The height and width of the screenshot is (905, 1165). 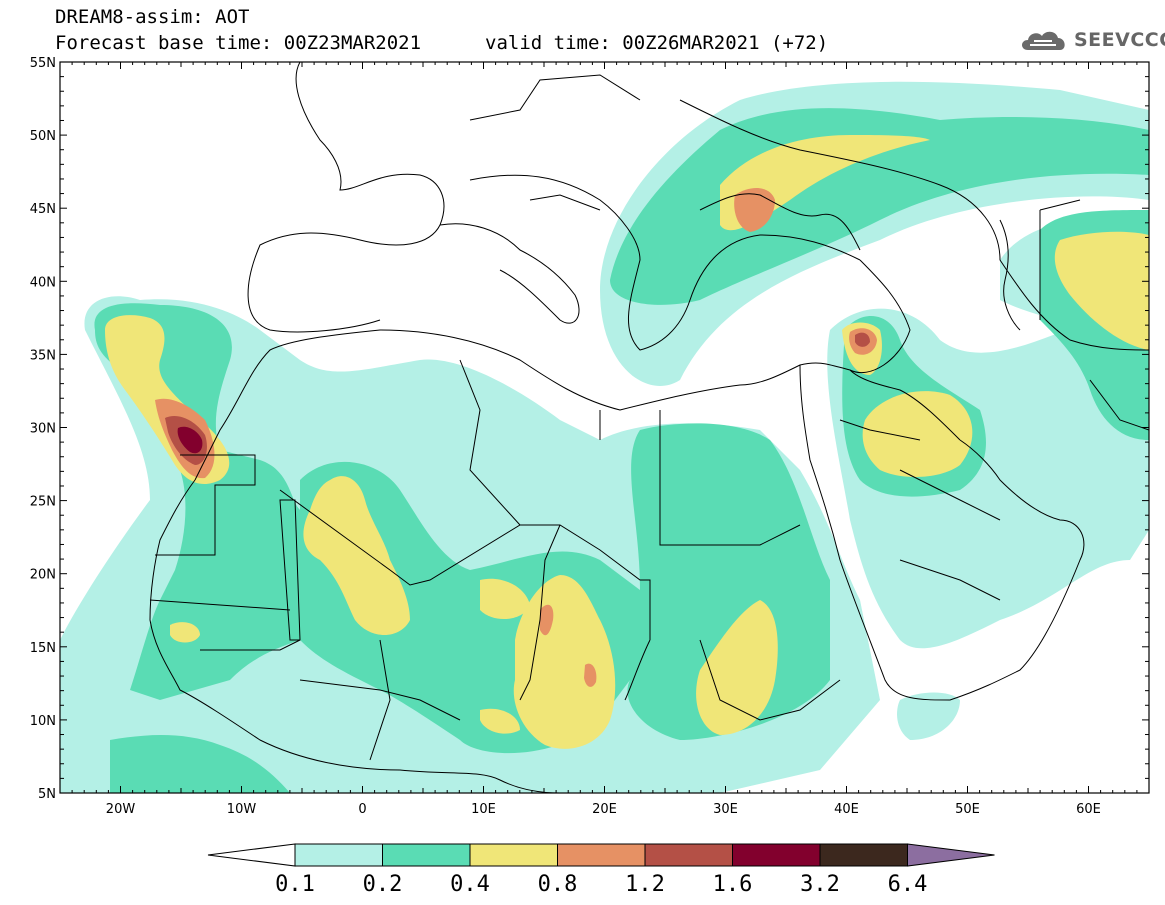 What do you see at coordinates (383, 884) in the screenshot?
I see `colorbar-label: 0.2` at bounding box center [383, 884].